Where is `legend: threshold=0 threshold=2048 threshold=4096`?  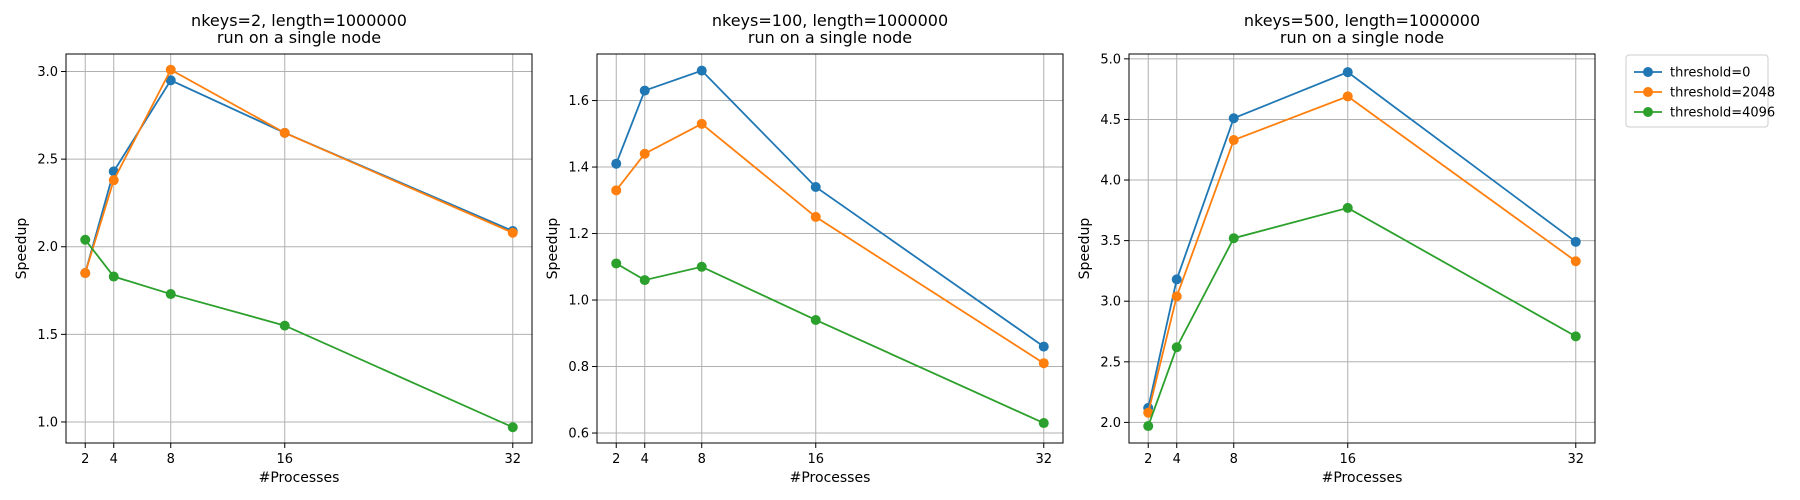
legend: threshold=0 threshold=2048 threshold=4096 is located at coordinates (1700, 91).